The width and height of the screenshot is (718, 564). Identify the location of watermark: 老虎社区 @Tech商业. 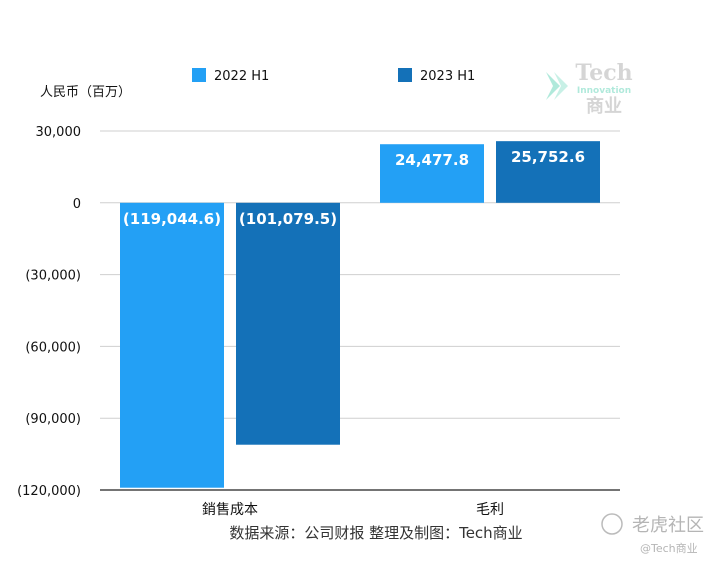
(652, 534).